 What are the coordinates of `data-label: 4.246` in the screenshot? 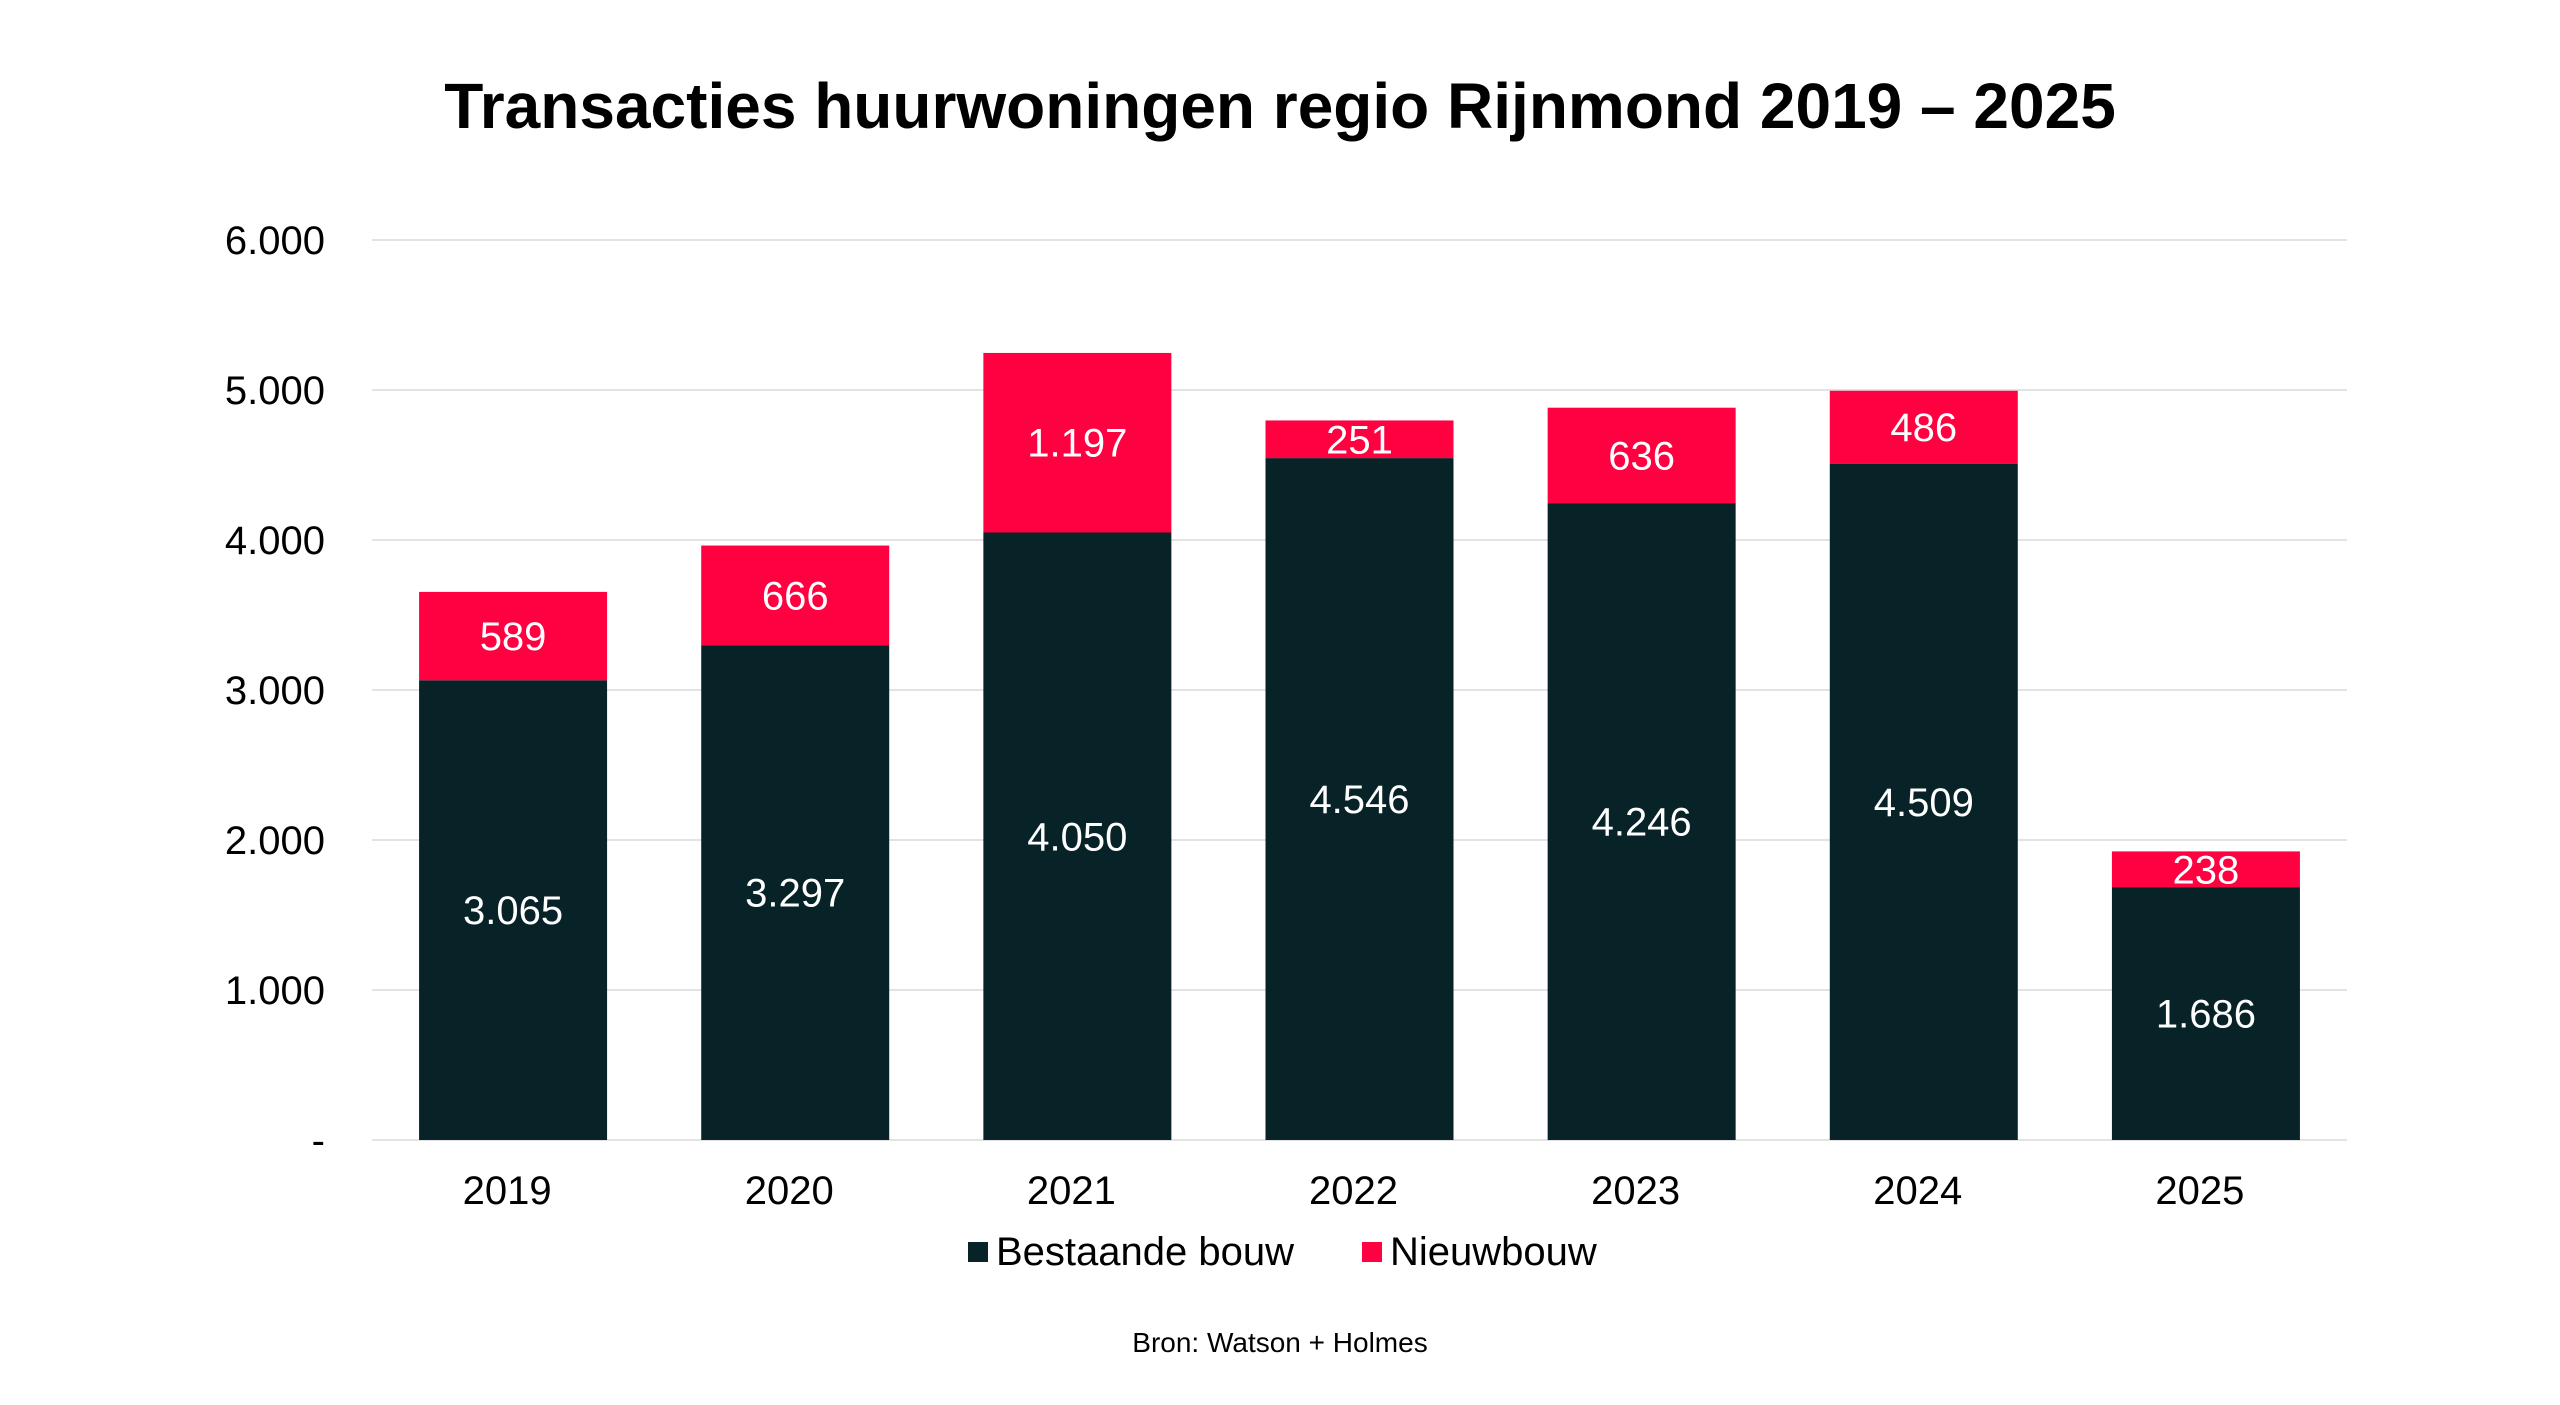 It's located at (1642, 823).